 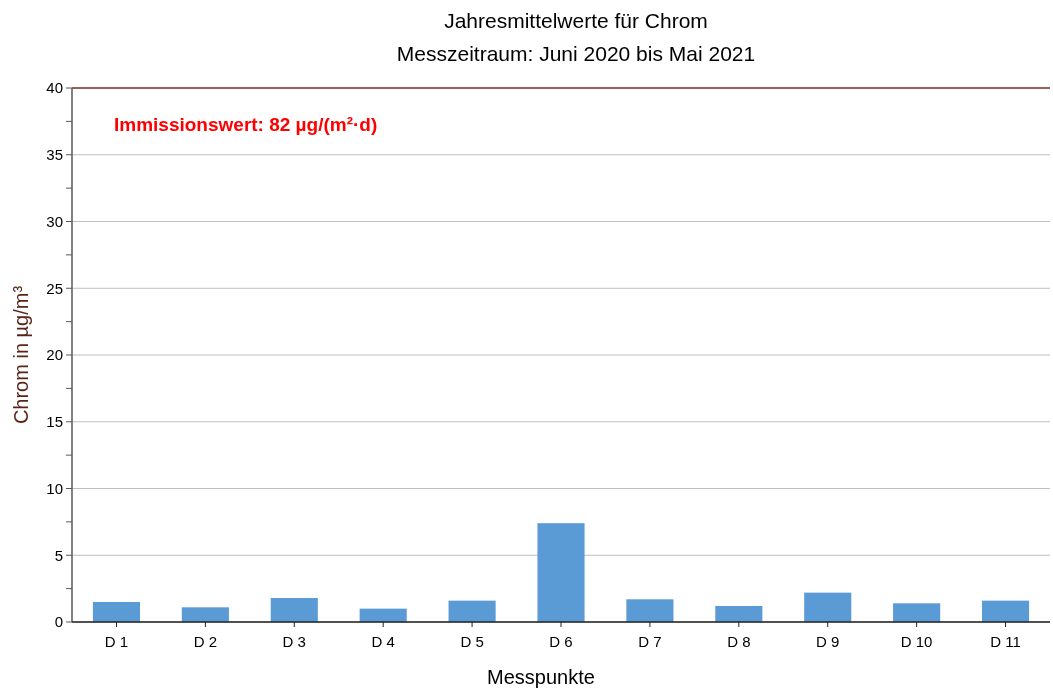 I want to click on y-tick-label: 5, so click(x=58, y=555).